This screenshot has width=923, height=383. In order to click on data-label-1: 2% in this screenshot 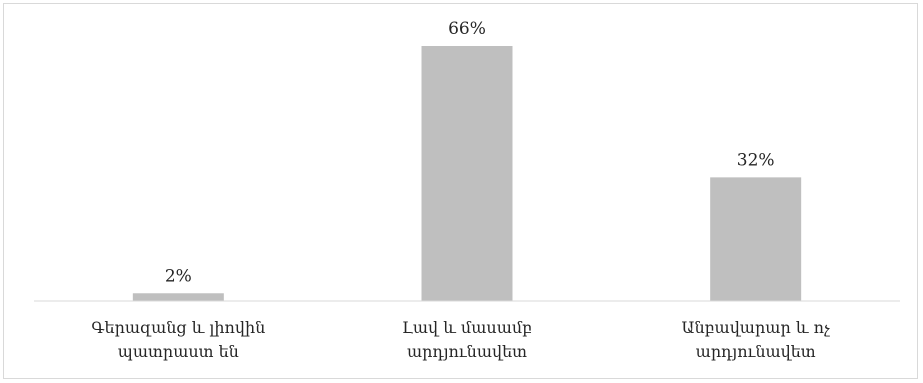, I will do `click(178, 276)`.